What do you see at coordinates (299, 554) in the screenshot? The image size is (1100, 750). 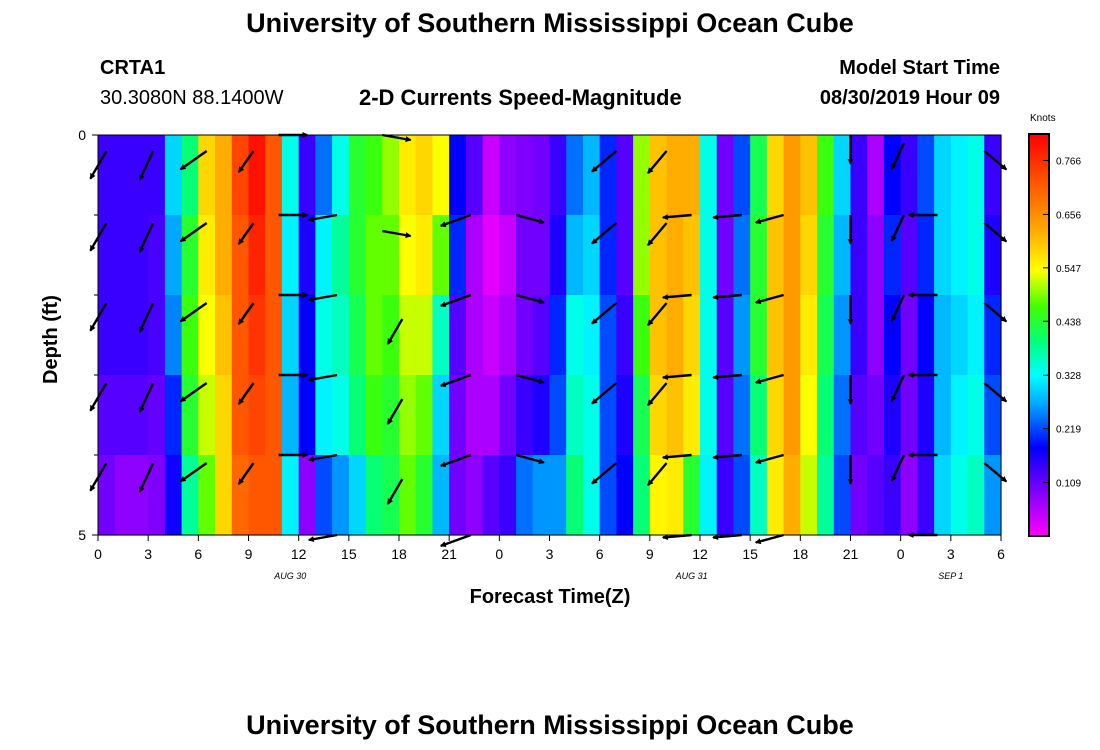 I see `x-tick-label: 12` at bounding box center [299, 554].